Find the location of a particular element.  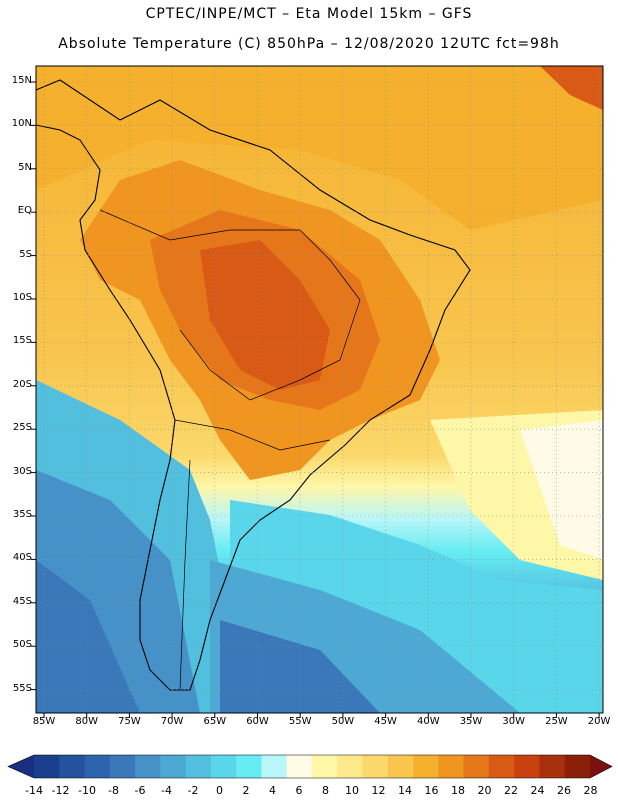

lat-label: 10N is located at coordinates (21, 124).